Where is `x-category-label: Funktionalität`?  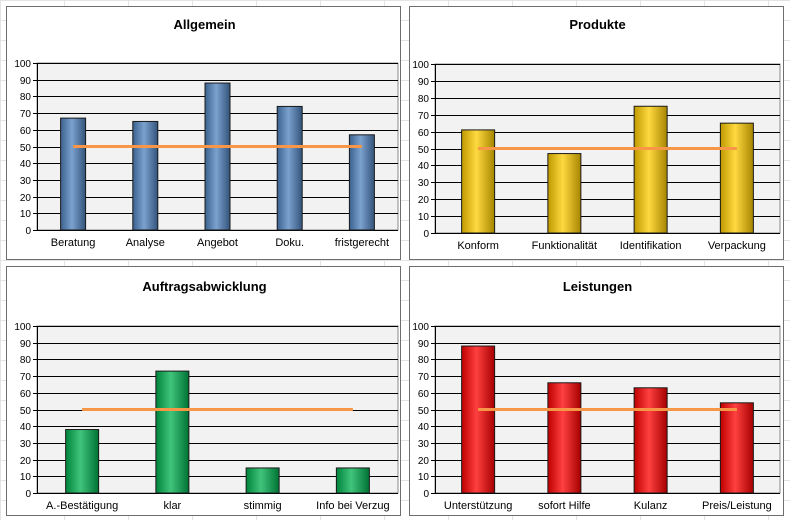 x-category-label: Funktionalität is located at coordinates (564, 246).